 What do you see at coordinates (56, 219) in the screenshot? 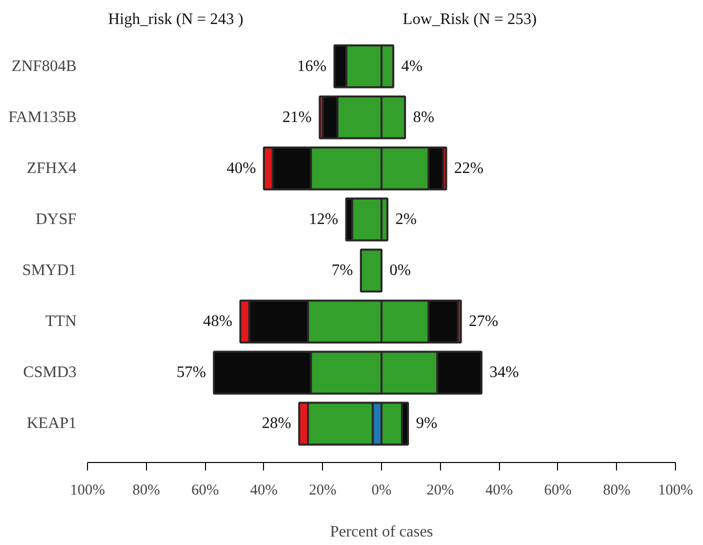
I see `y-tick-label: DYSF` at bounding box center [56, 219].